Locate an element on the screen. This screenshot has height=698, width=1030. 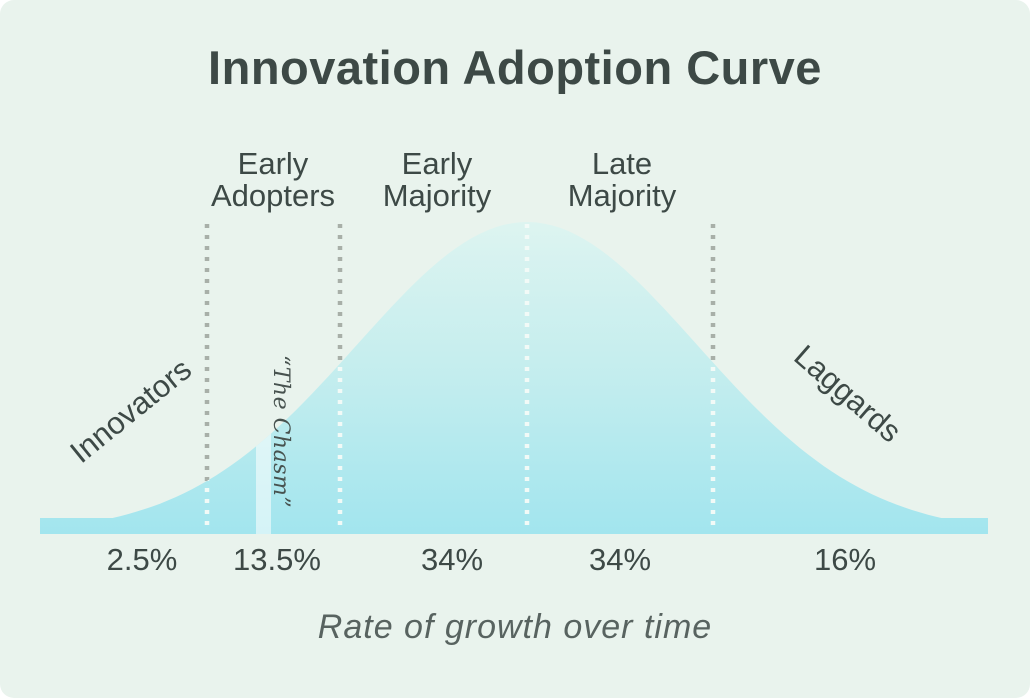
segment-label-early-majority: Early Majority is located at coordinates (437, 179).